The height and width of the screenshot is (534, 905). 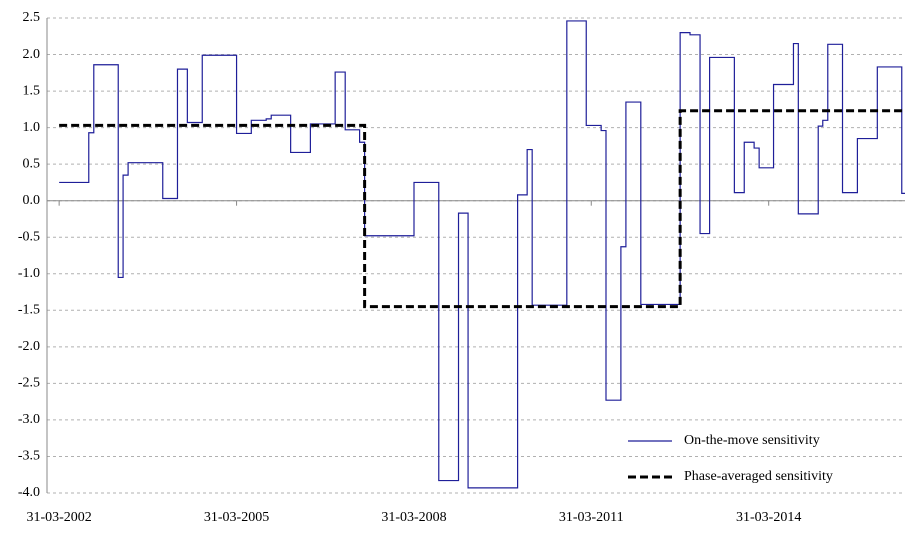 What do you see at coordinates (29, 456) in the screenshot?
I see `y-tick-label: -3.5` at bounding box center [29, 456].